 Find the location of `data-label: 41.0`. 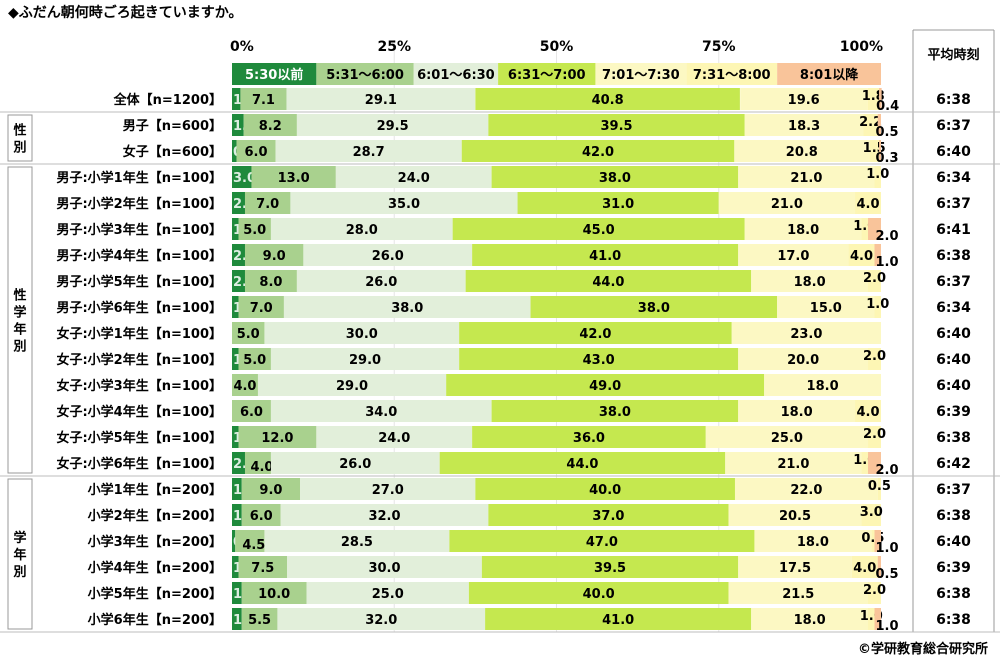

data-label: 41.0 is located at coordinates (605, 256).